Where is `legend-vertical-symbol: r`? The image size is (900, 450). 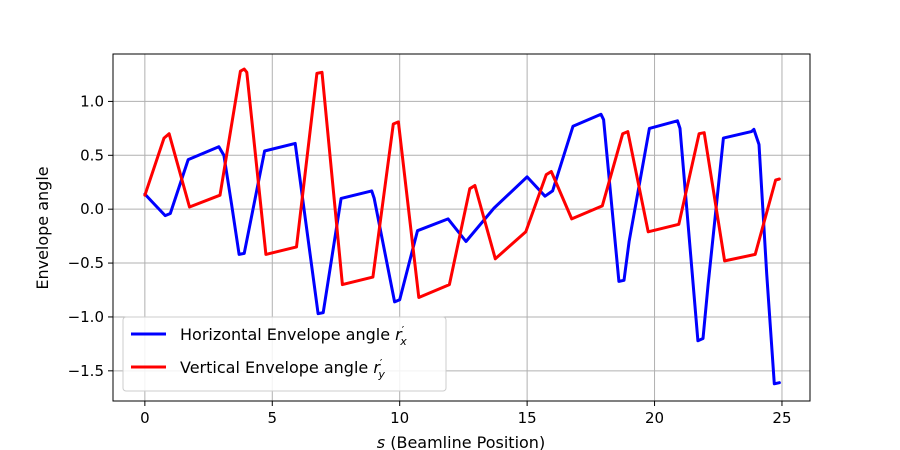
legend-vertical-symbol: r is located at coordinates (377, 367).